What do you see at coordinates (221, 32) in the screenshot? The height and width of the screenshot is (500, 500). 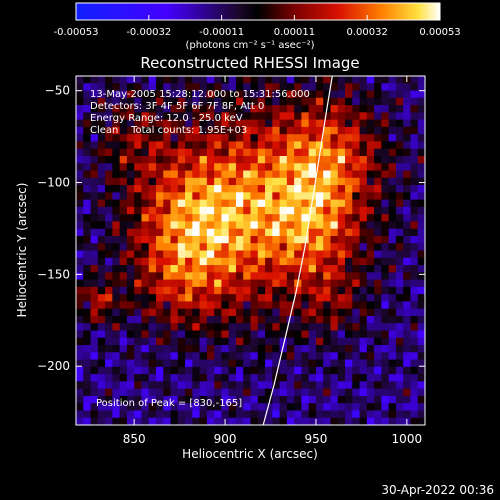 I see `colorbar-tick-label: -0.00011` at bounding box center [221, 32].